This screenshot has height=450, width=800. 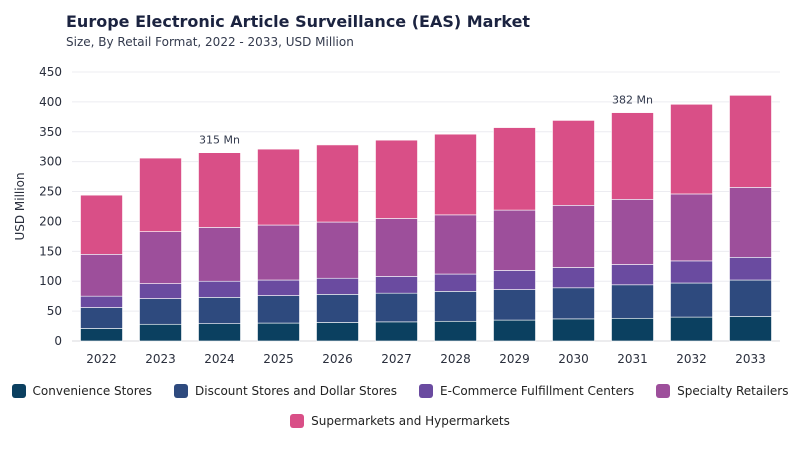 What do you see at coordinates (691, 359) in the screenshot?
I see `x-tick-label: 2032` at bounding box center [691, 359].